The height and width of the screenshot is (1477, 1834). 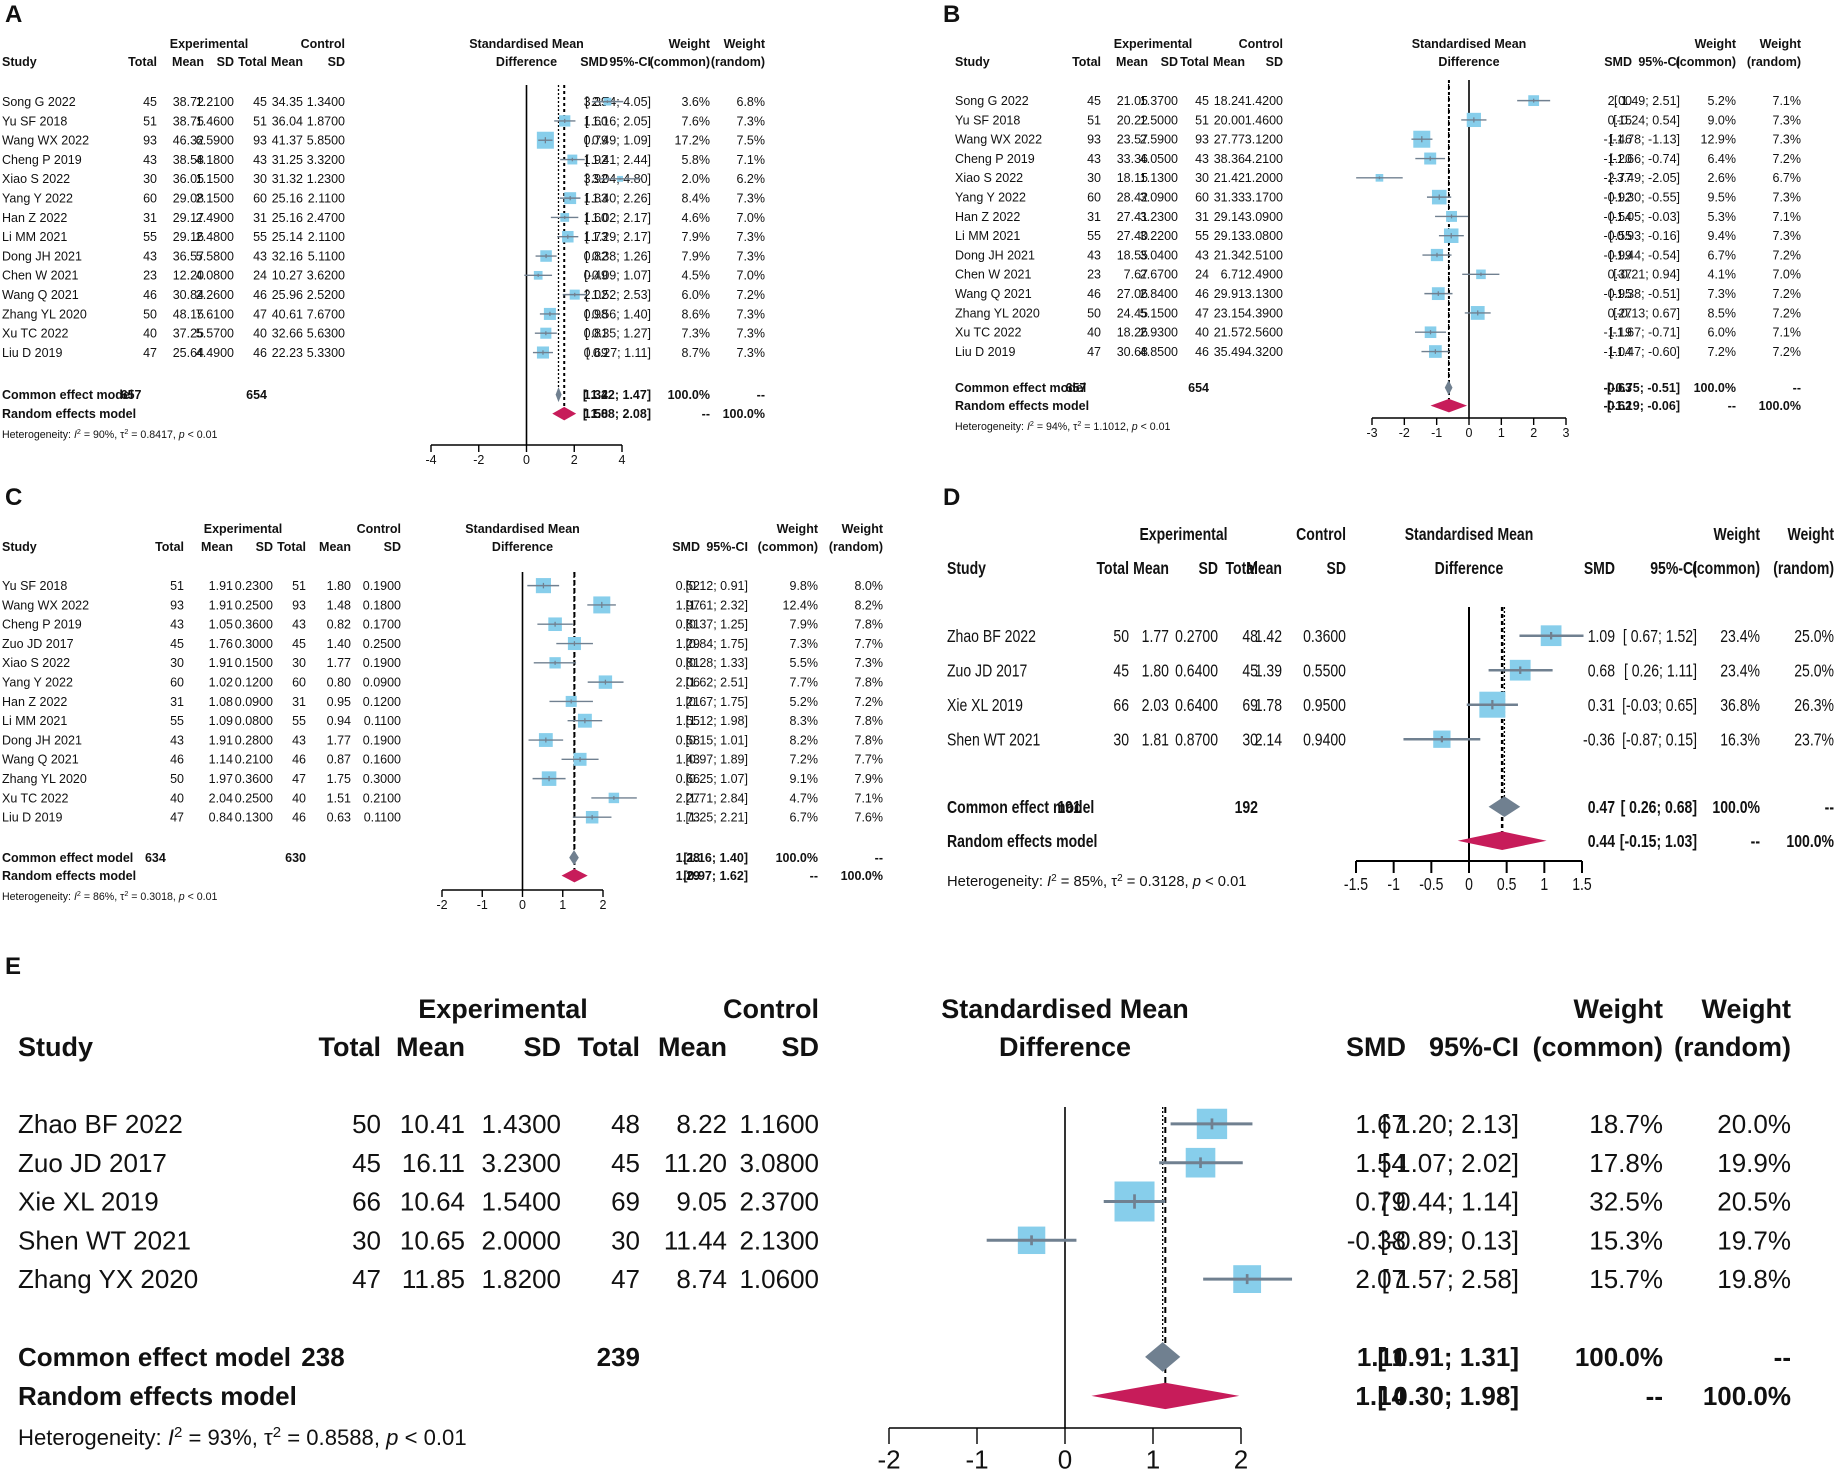 What do you see at coordinates (254, 818) in the screenshot?
I see `exp-sd: 0.1300` at bounding box center [254, 818].